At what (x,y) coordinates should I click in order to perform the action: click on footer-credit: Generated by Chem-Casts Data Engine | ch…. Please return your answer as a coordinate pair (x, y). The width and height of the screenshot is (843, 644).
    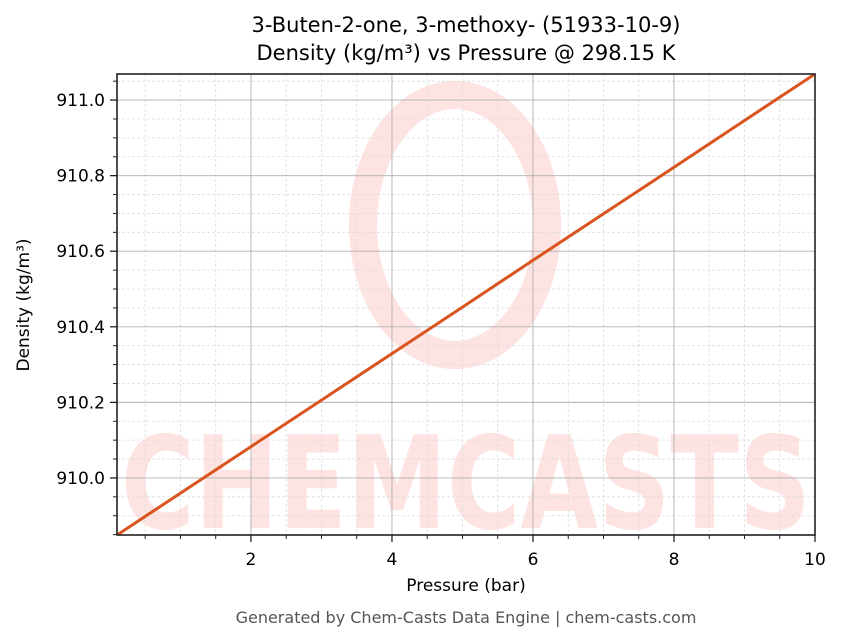
    Looking at the image, I should click on (466, 617).